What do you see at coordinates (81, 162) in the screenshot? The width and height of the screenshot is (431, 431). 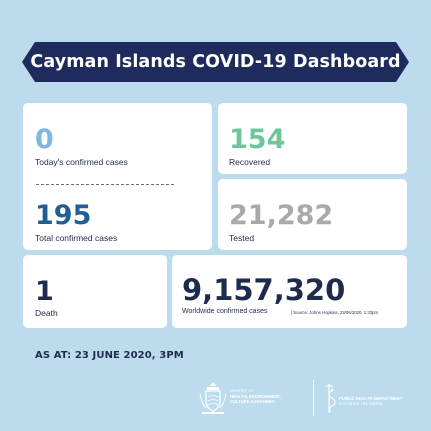 I see `today-confirmed-label: Today's confirmed cases` at bounding box center [81, 162].